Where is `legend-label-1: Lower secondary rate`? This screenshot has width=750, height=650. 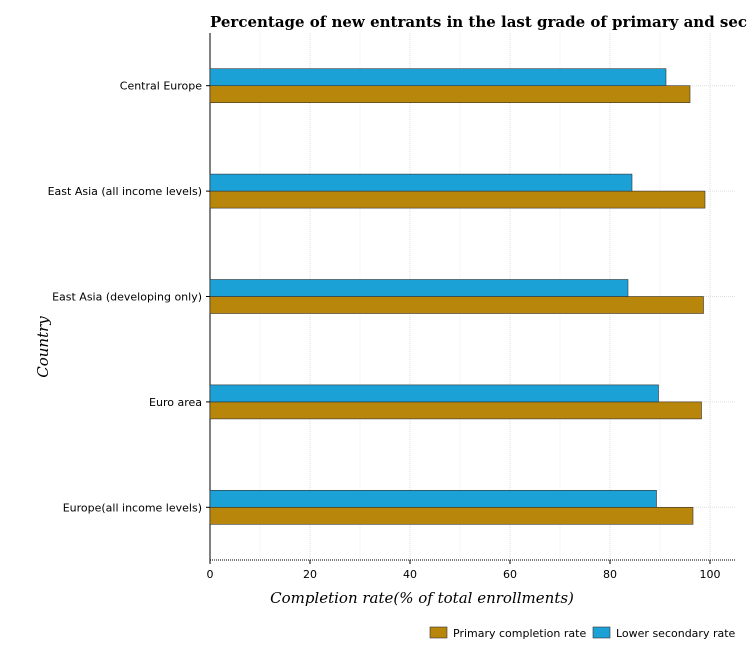
legend-label-1: Lower secondary rate is located at coordinates (676, 633).